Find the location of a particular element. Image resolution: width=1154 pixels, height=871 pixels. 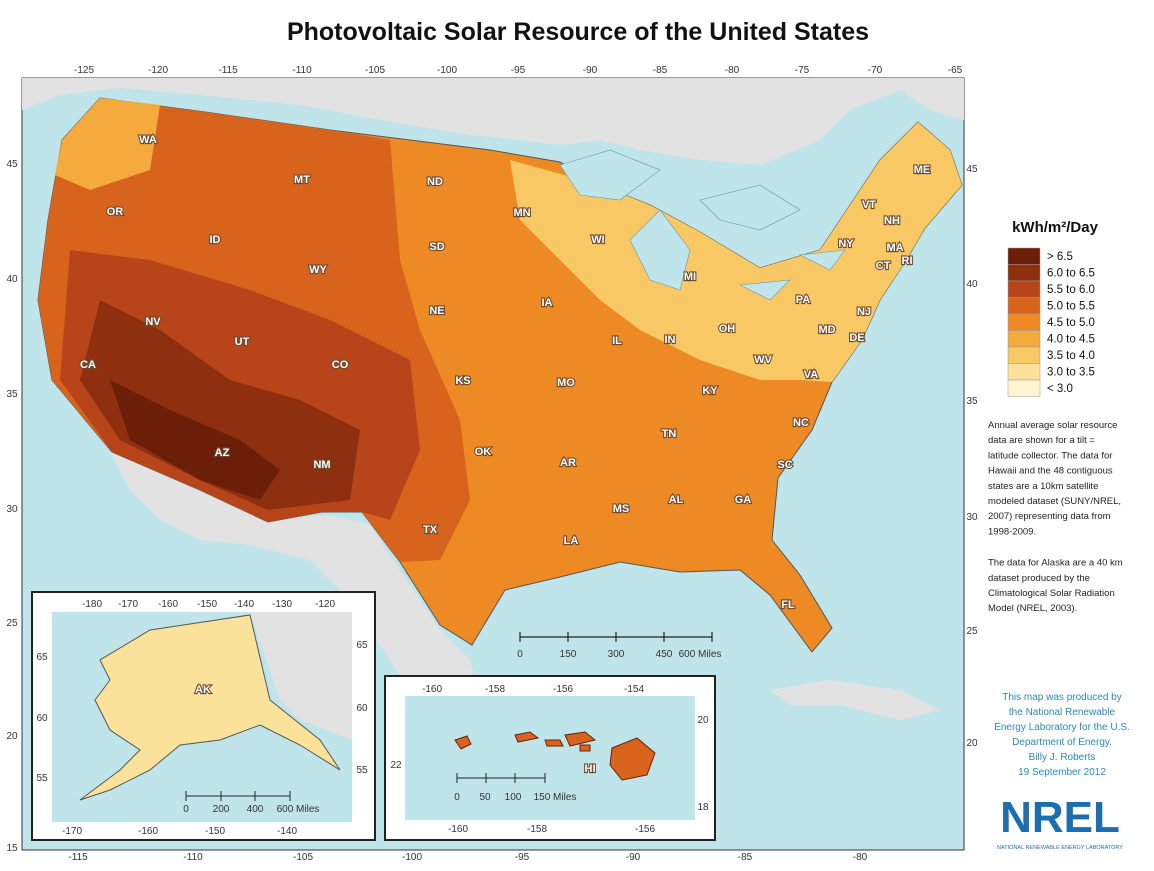

legend-label: 4.0 to 4.5 is located at coordinates (1071, 340).